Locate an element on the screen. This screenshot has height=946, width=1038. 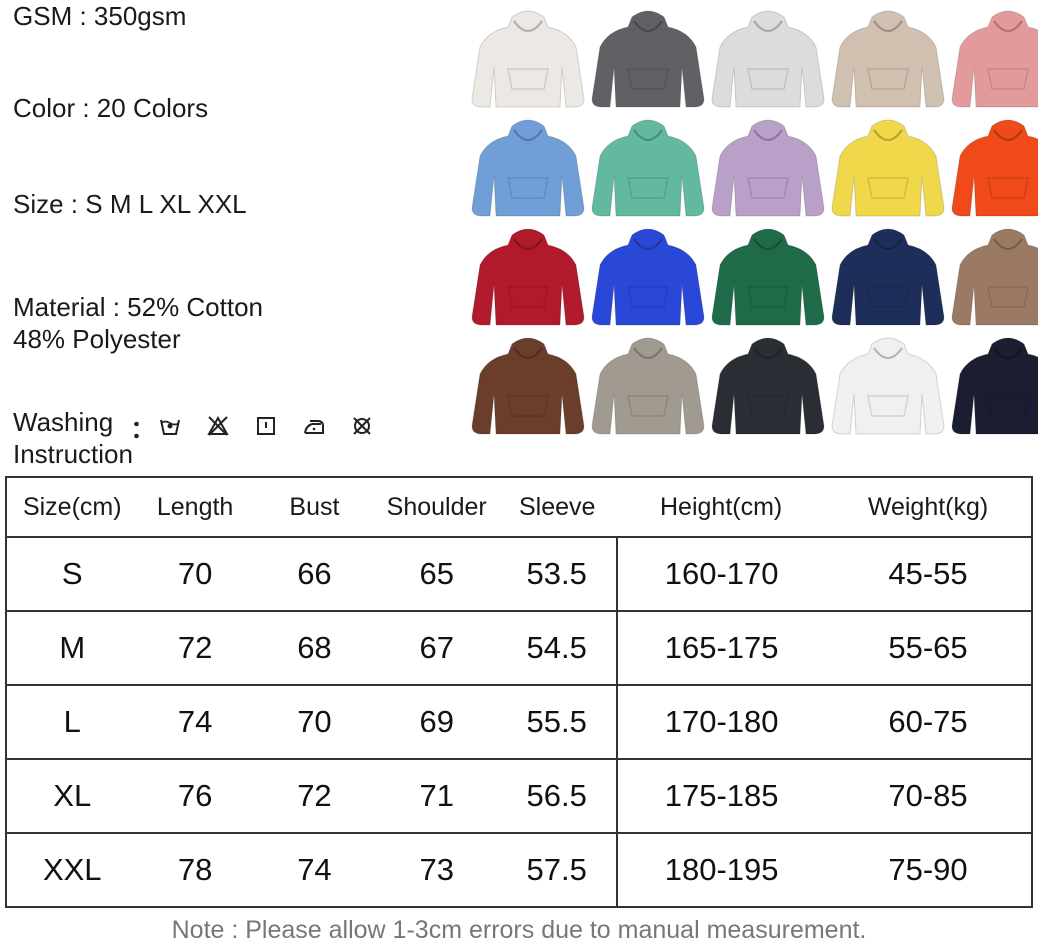
table-row: L 74 70 69 55.5 170-180 60-75 is located at coordinates (519, 722).